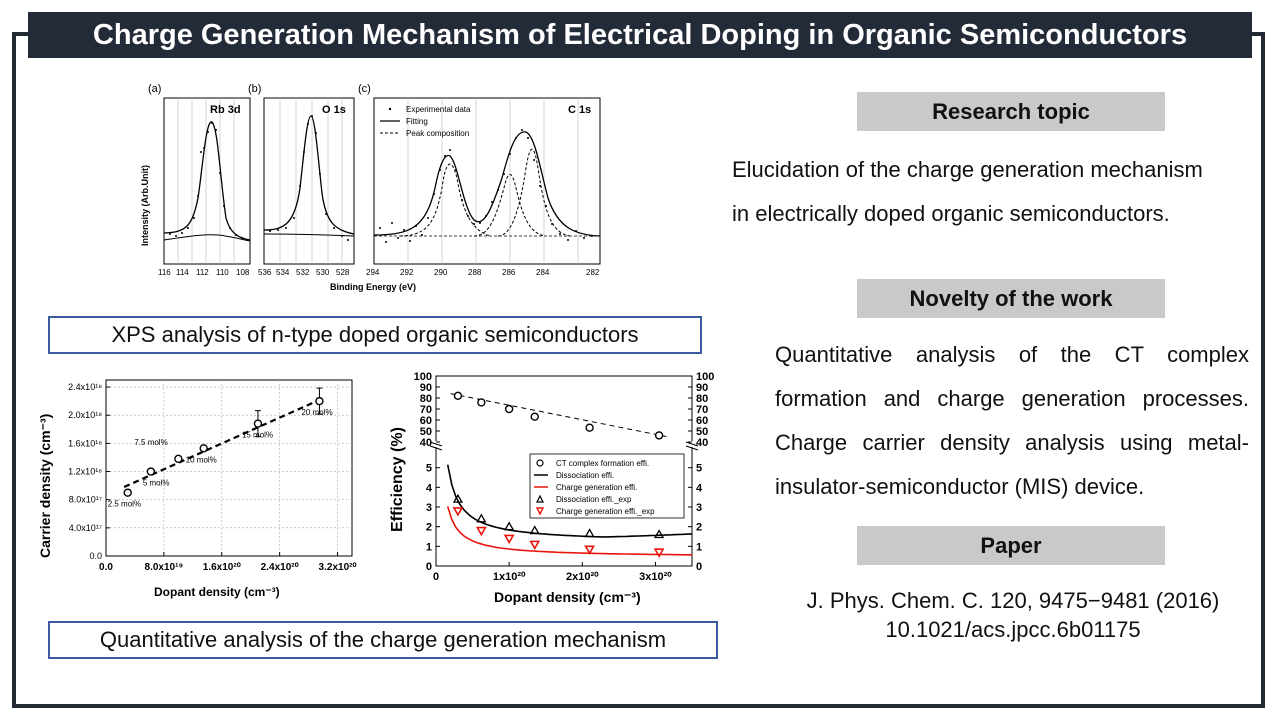 The height and width of the screenshot is (720, 1280). Describe the element at coordinates (1011, 545) in the screenshot. I see `paper-title: Paper` at that location.